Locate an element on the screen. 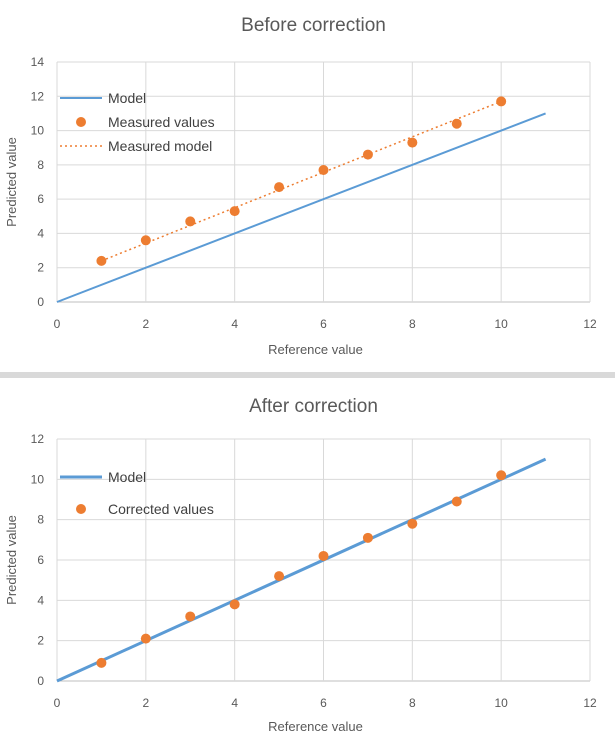 Image resolution: width=615 pixels, height=750 pixels. y-tick-label: 14 is located at coordinates (38, 62).